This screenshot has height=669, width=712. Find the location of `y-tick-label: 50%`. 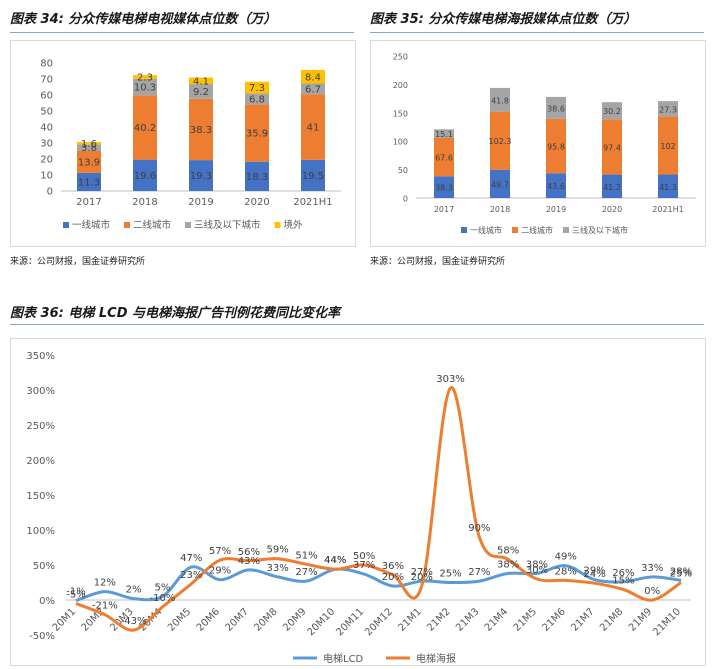

y-tick-label: 50% is located at coordinates (44, 566).